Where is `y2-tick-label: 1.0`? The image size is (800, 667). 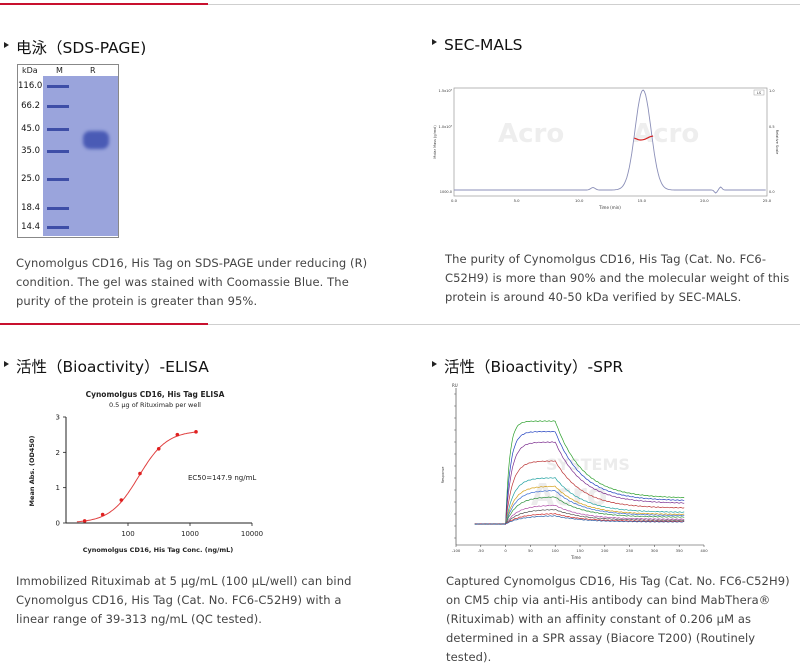 y2-tick-label: 1.0 is located at coordinates (772, 91).